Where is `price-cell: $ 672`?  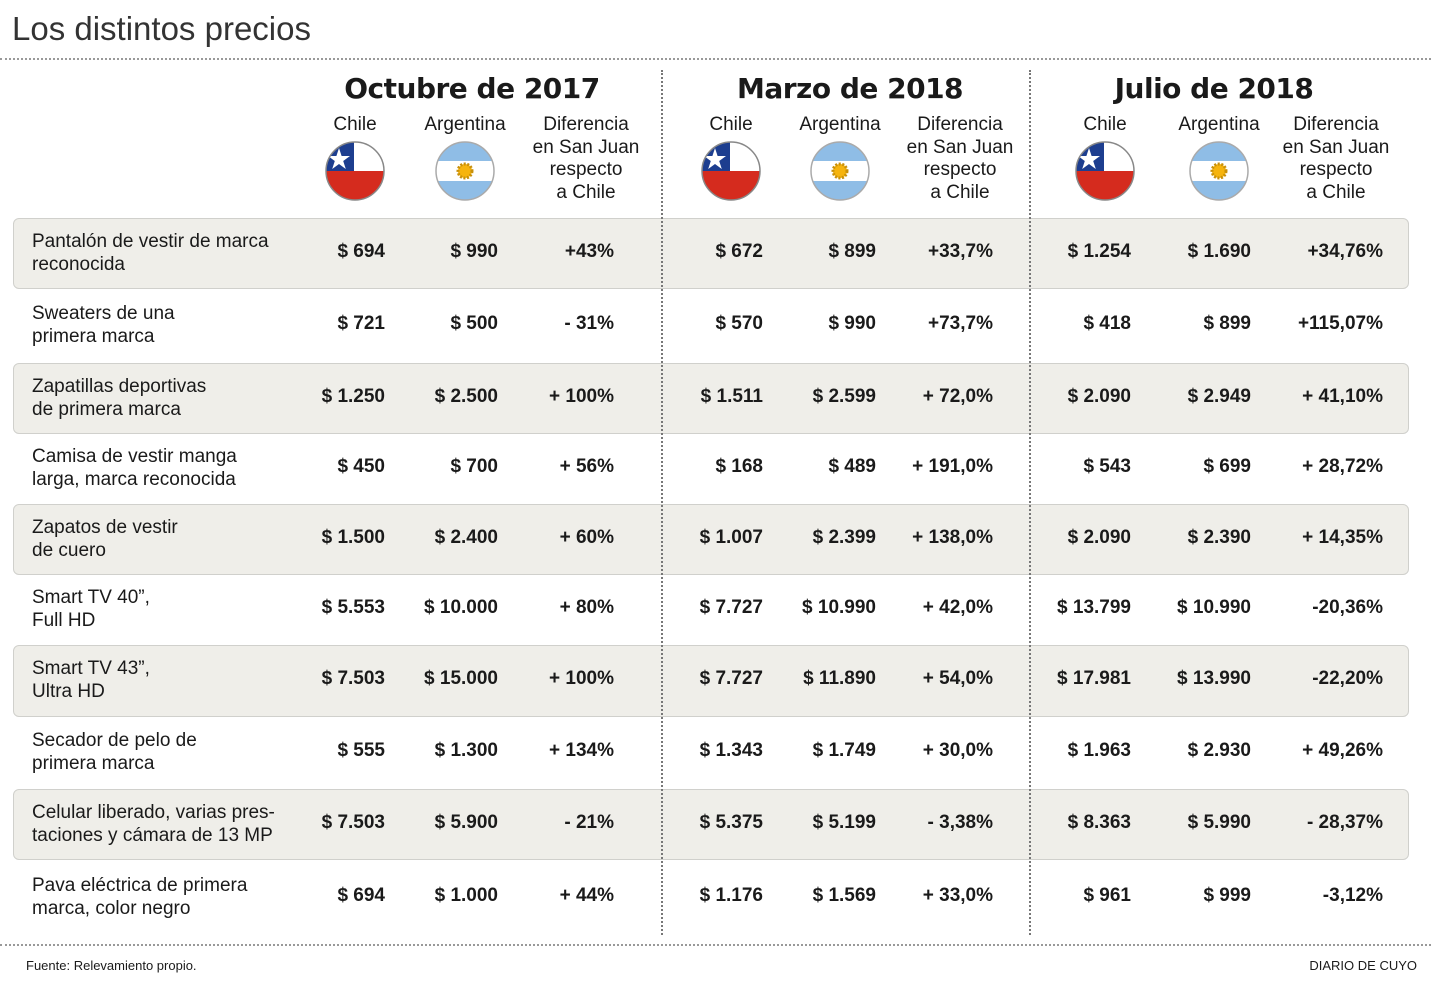
price-cell: $ 672 is located at coordinates (739, 251).